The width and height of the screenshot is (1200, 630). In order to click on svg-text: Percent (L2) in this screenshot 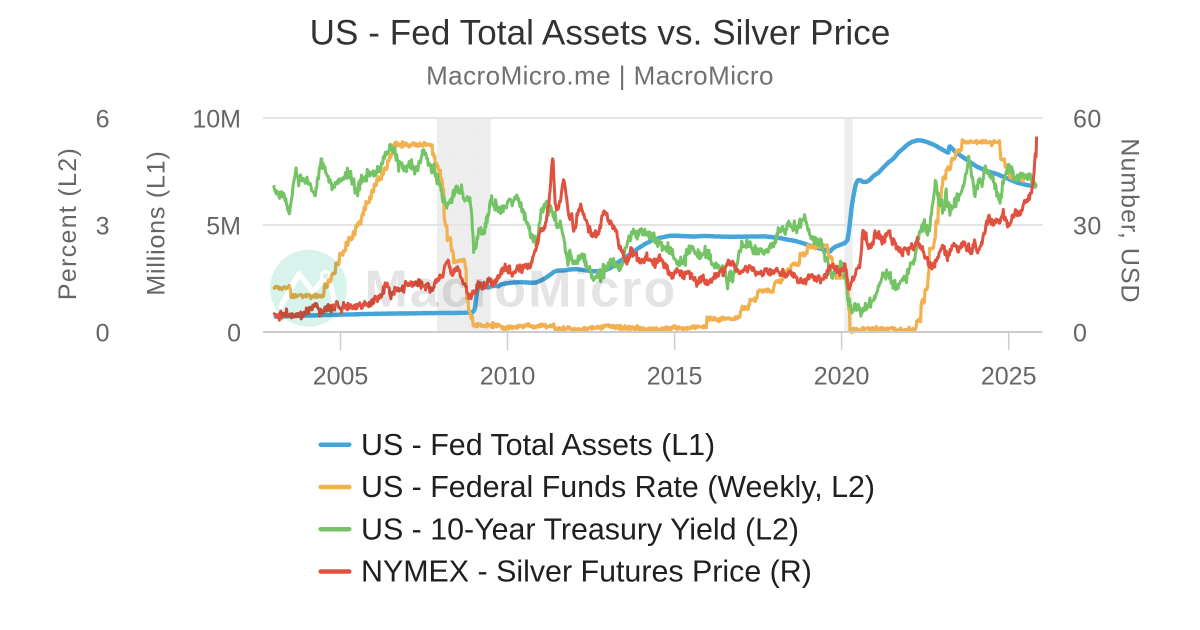, I will do `click(68, 223)`.